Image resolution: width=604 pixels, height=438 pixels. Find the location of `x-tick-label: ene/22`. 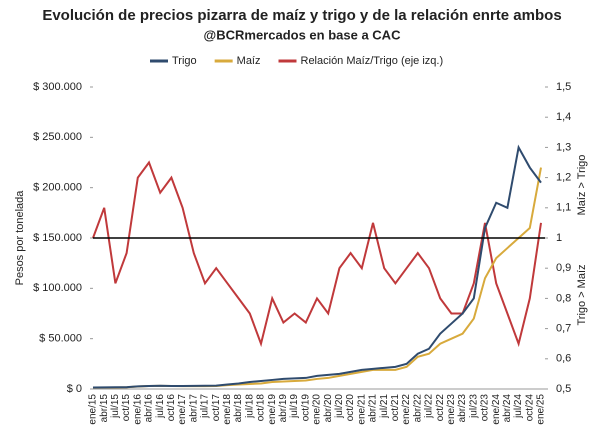

x-tick-label: ene/22 is located at coordinates (406, 409).